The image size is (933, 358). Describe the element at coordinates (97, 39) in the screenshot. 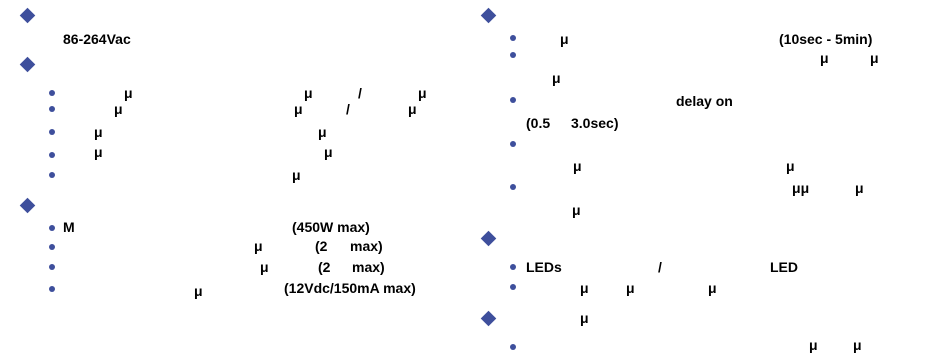

I see `input-voltage: 86-264Vac` at that location.